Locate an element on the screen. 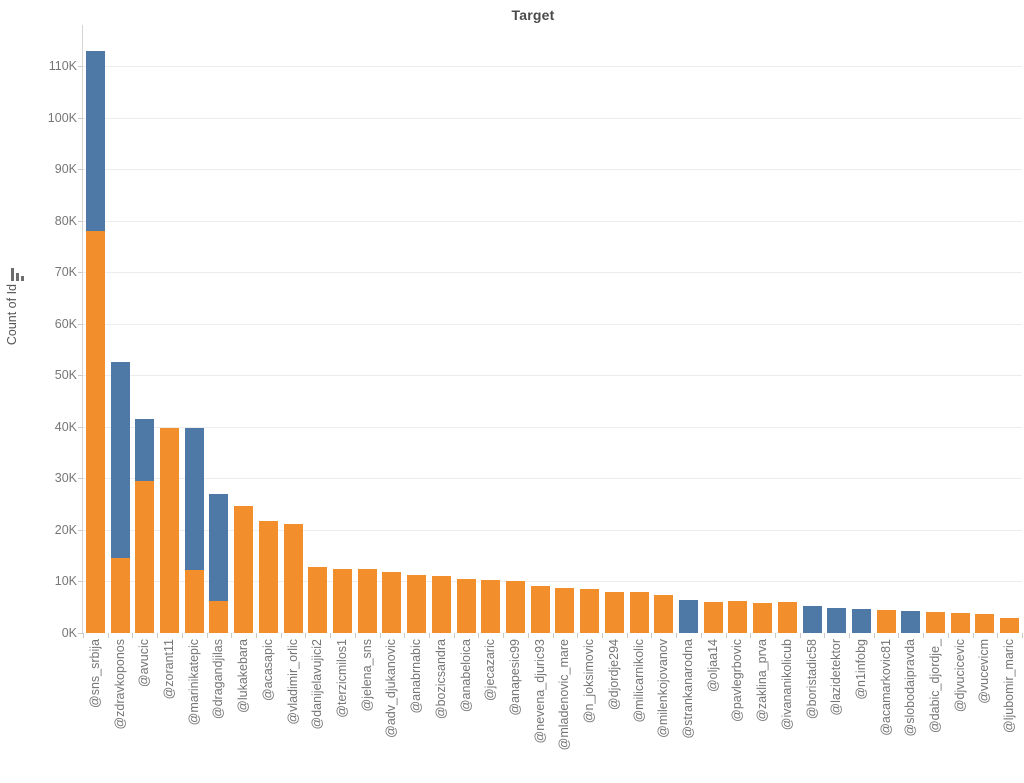 This screenshot has width=1024, height=783. bar-jecazaric is located at coordinates (491, 606).